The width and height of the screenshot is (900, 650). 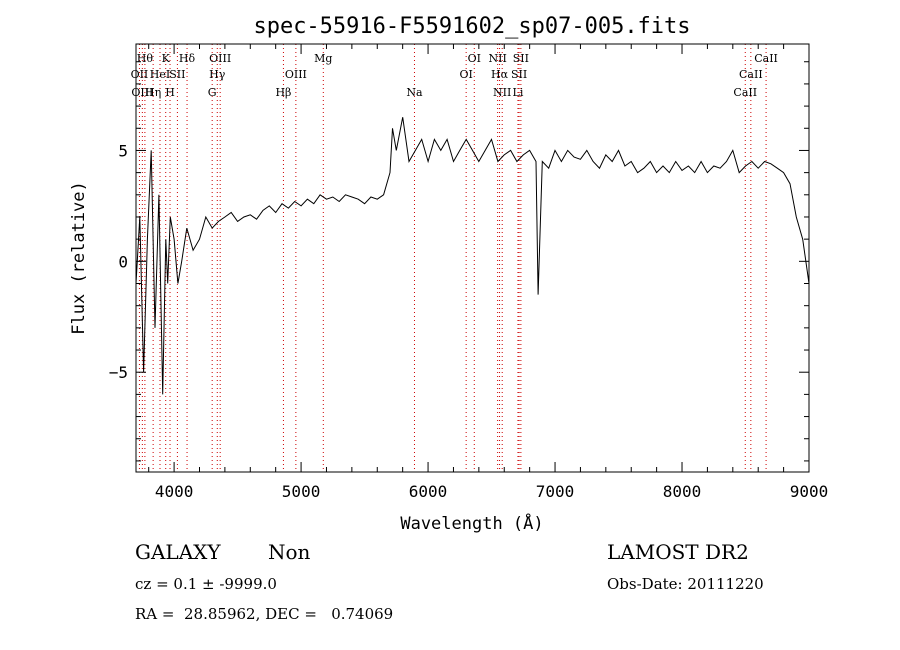 I want to click on chart-title: spec-55916-F5591602_sp07-005.fits, so click(x=471, y=26).